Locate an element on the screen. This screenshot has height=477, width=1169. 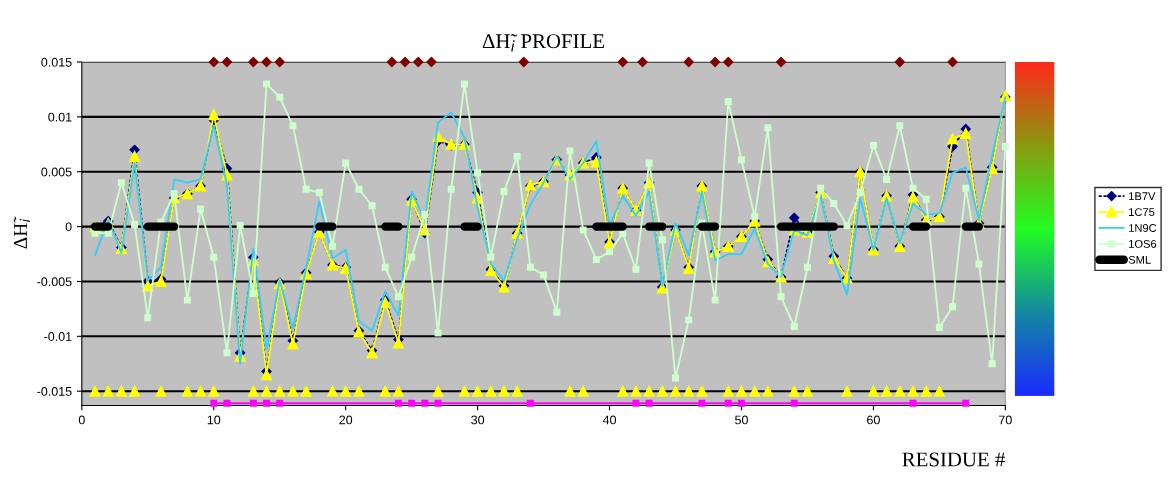
y-tick-label: 0 is located at coordinates (68, 227).